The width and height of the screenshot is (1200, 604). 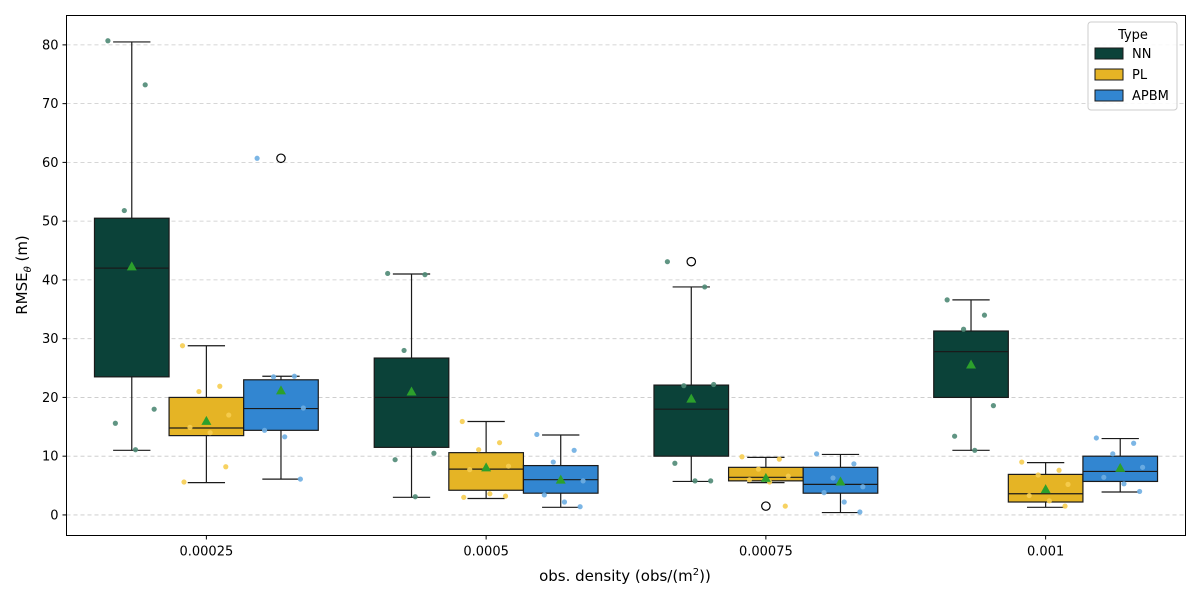 I want to click on y-tick-label: 30, so click(x=50, y=339).